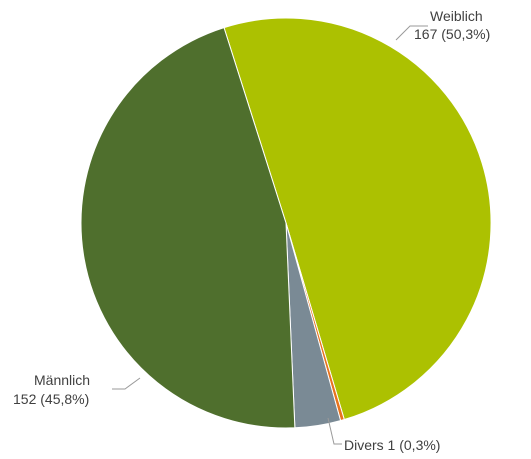 This screenshot has height=459, width=531. I want to click on label-weiblich-value: 167 (50,3%), so click(452, 34).